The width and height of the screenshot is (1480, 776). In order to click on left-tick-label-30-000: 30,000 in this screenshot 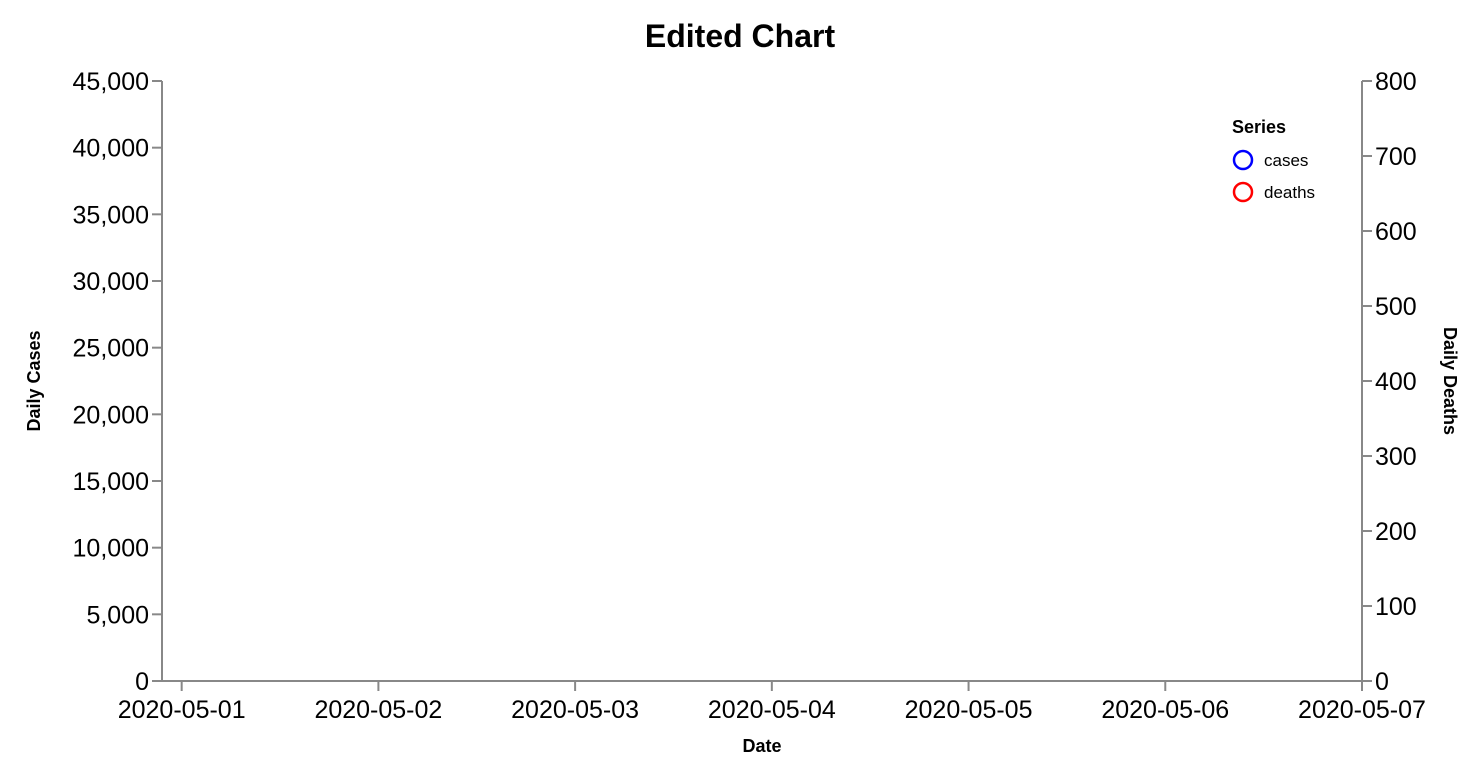, I will do `click(111, 282)`.